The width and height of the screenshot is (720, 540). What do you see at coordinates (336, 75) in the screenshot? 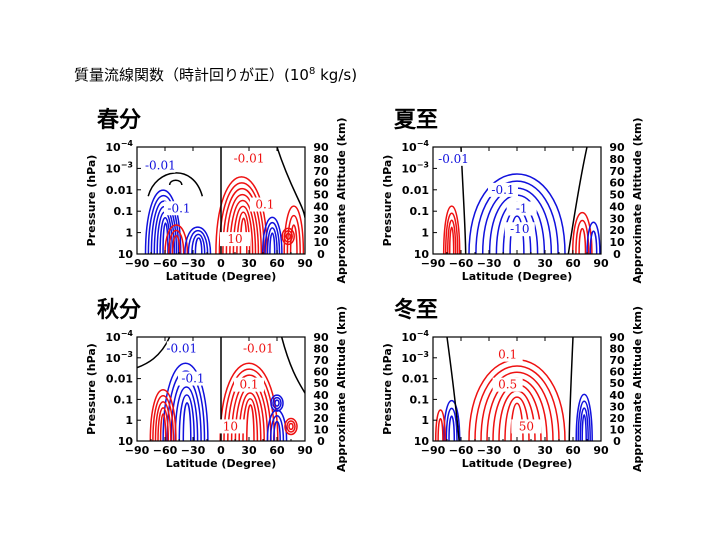
I see `title-unit-suffix: kg/s)` at bounding box center [336, 75].